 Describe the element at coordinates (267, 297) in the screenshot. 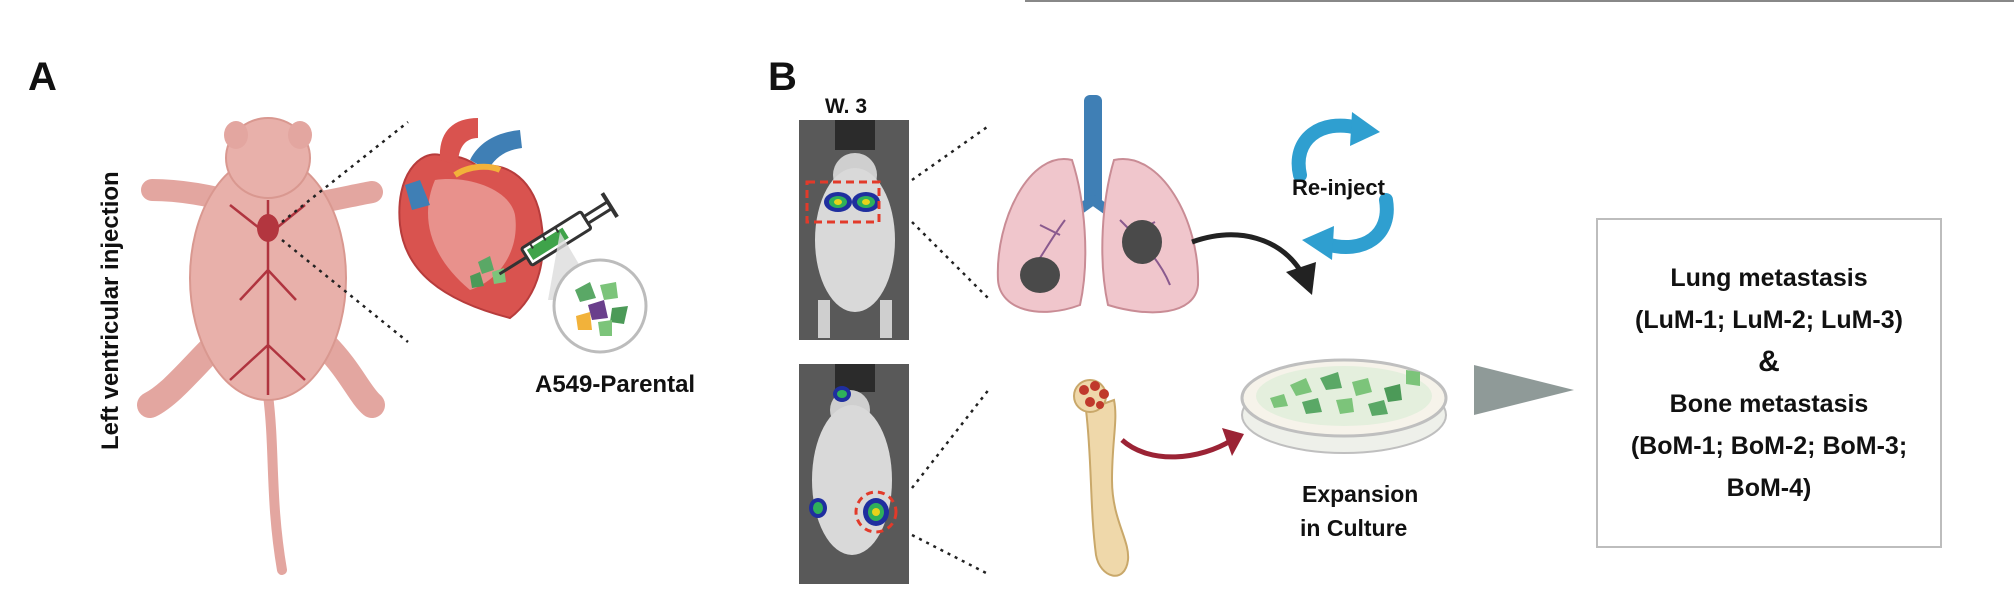

I see `mouse-vessels` at that location.